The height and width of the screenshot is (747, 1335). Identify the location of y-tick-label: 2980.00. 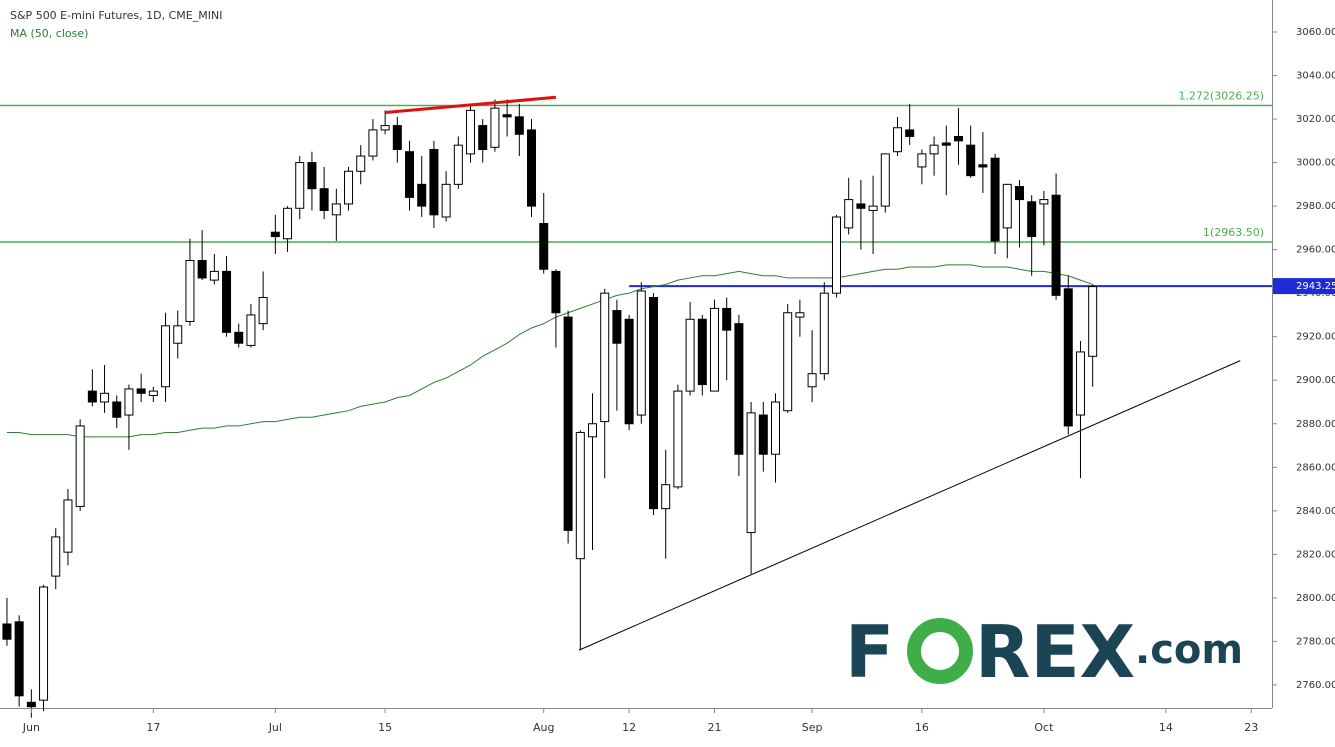
(1315, 206).